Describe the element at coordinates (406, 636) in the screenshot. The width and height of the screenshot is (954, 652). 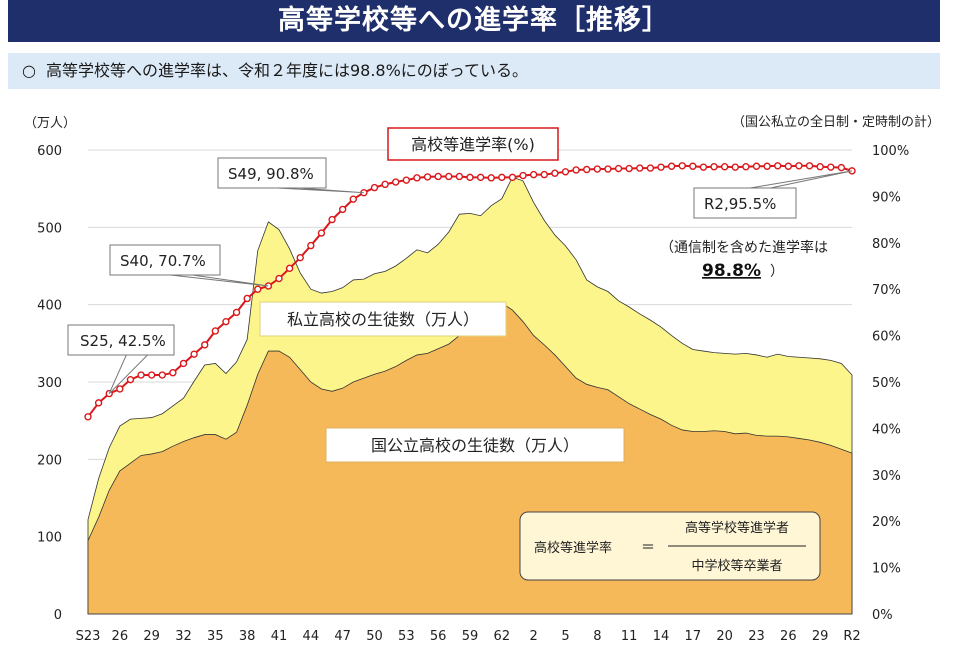
I see `x-tick-label: 53` at that location.